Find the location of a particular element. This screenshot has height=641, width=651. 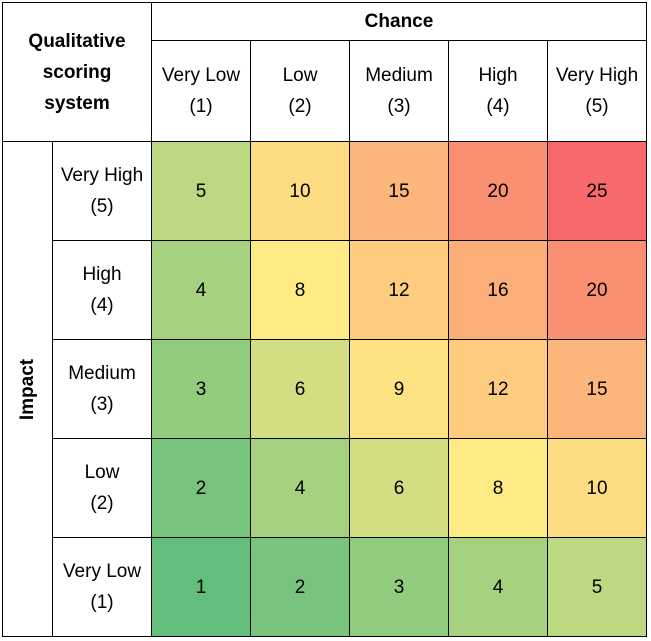

title-cell: Qualitative scoring system is located at coordinates (77, 72).